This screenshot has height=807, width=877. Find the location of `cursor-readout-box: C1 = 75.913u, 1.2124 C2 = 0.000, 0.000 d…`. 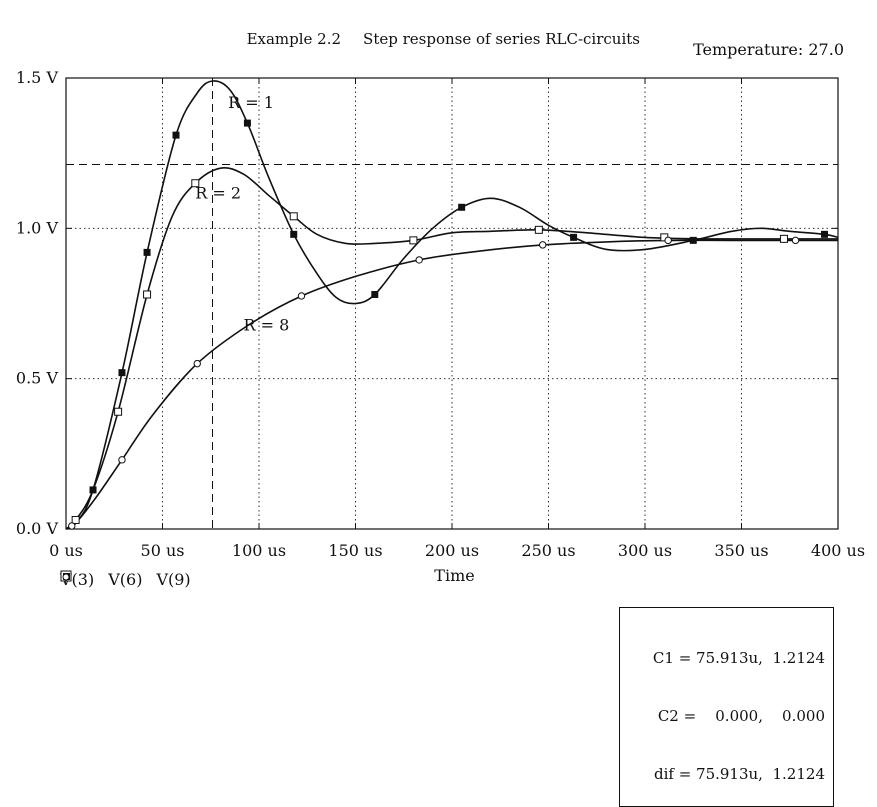

cursor-readout-box: C1 = 75.913u, 1.2124 C2 = 0.000, 0.000 d… is located at coordinates (726, 707).